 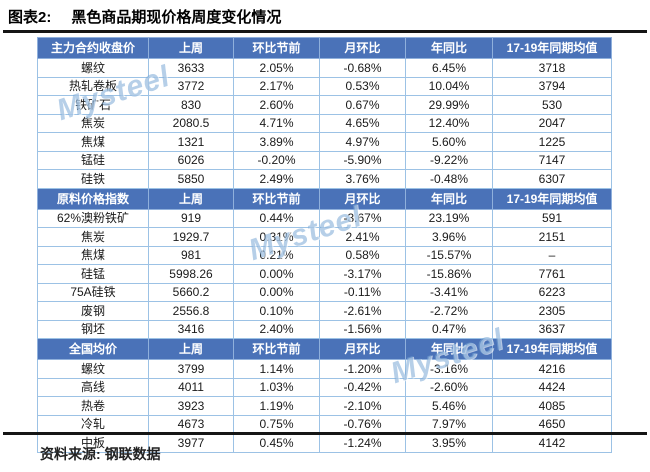 What do you see at coordinates (191, 329) in the screenshot?
I see `last-week-cell: 3416` at bounding box center [191, 329].